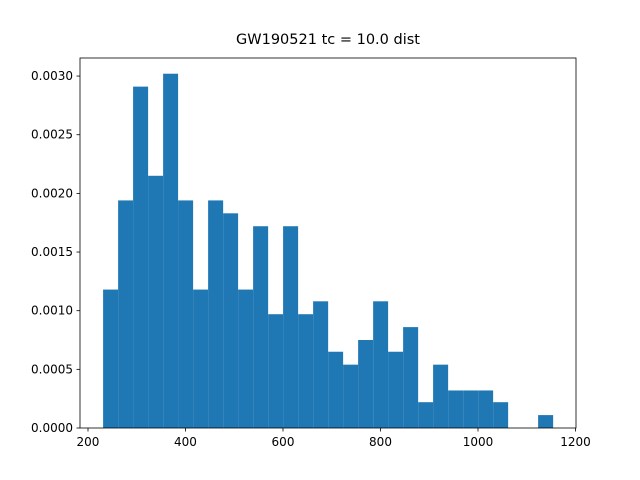 Image resolution: width=640 pixels, height=480 pixels. I want to click on y-tick-label: 0.0010, so click(52, 311).